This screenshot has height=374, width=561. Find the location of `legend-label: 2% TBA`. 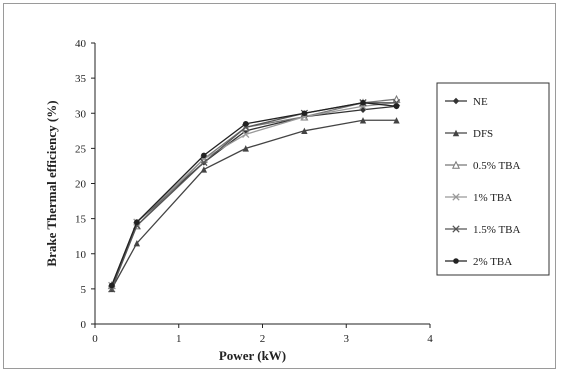

legend-label: 2% TBA is located at coordinates (492, 262).